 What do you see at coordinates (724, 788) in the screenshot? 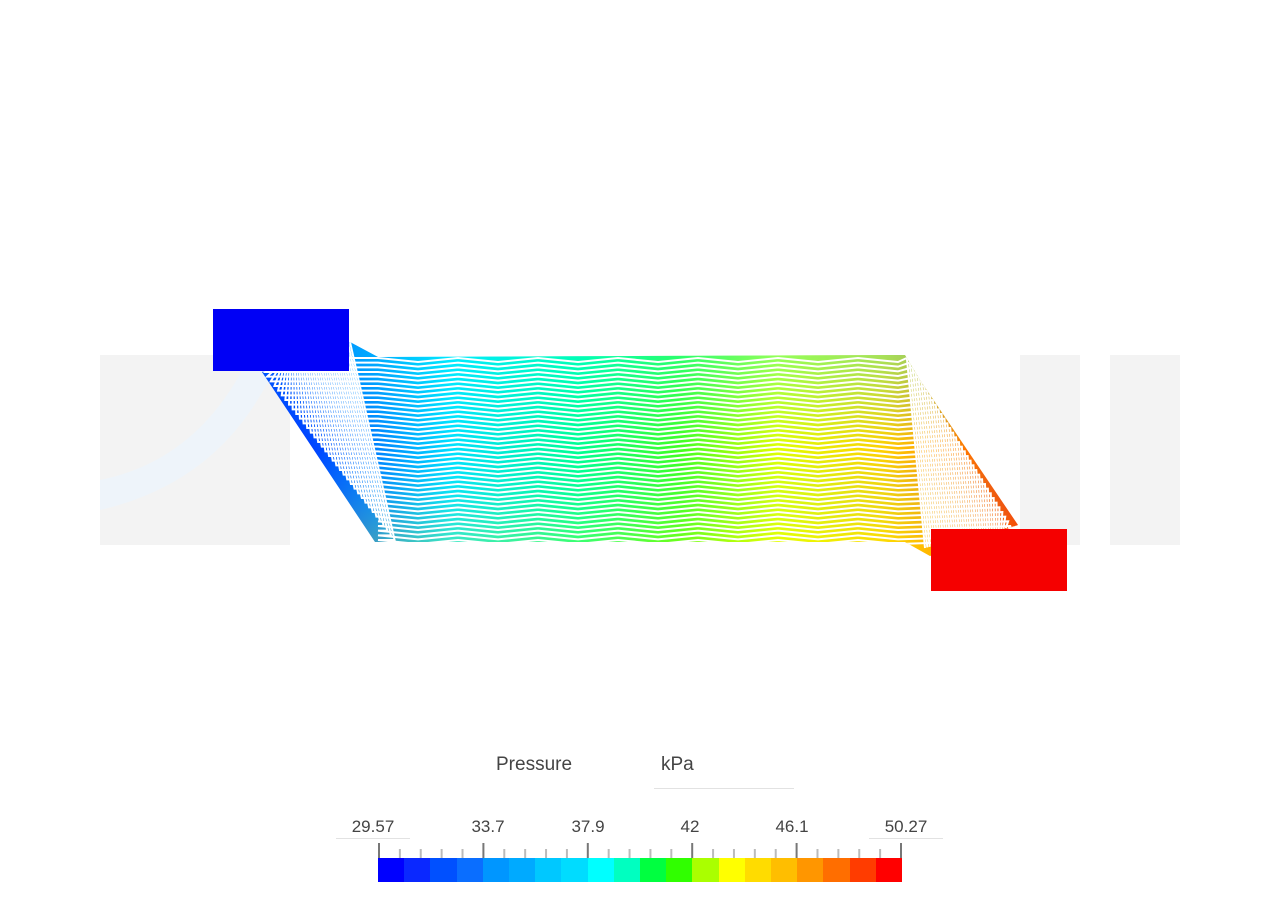
I see `unit-underline` at bounding box center [724, 788].